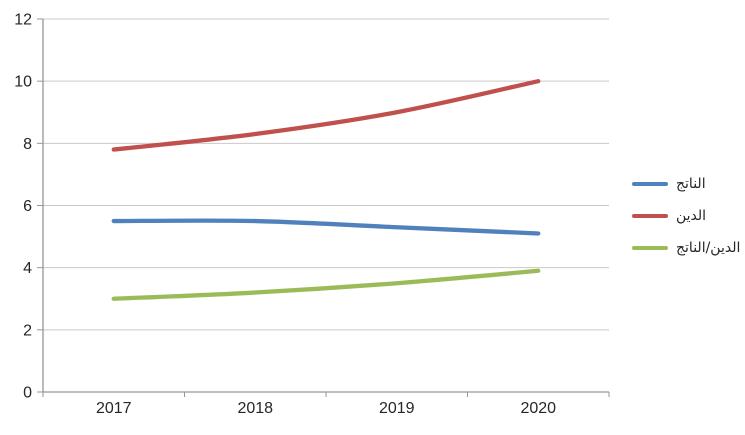 The height and width of the screenshot is (435, 745). I want to click on legend-swatch-output, so click(650, 184).